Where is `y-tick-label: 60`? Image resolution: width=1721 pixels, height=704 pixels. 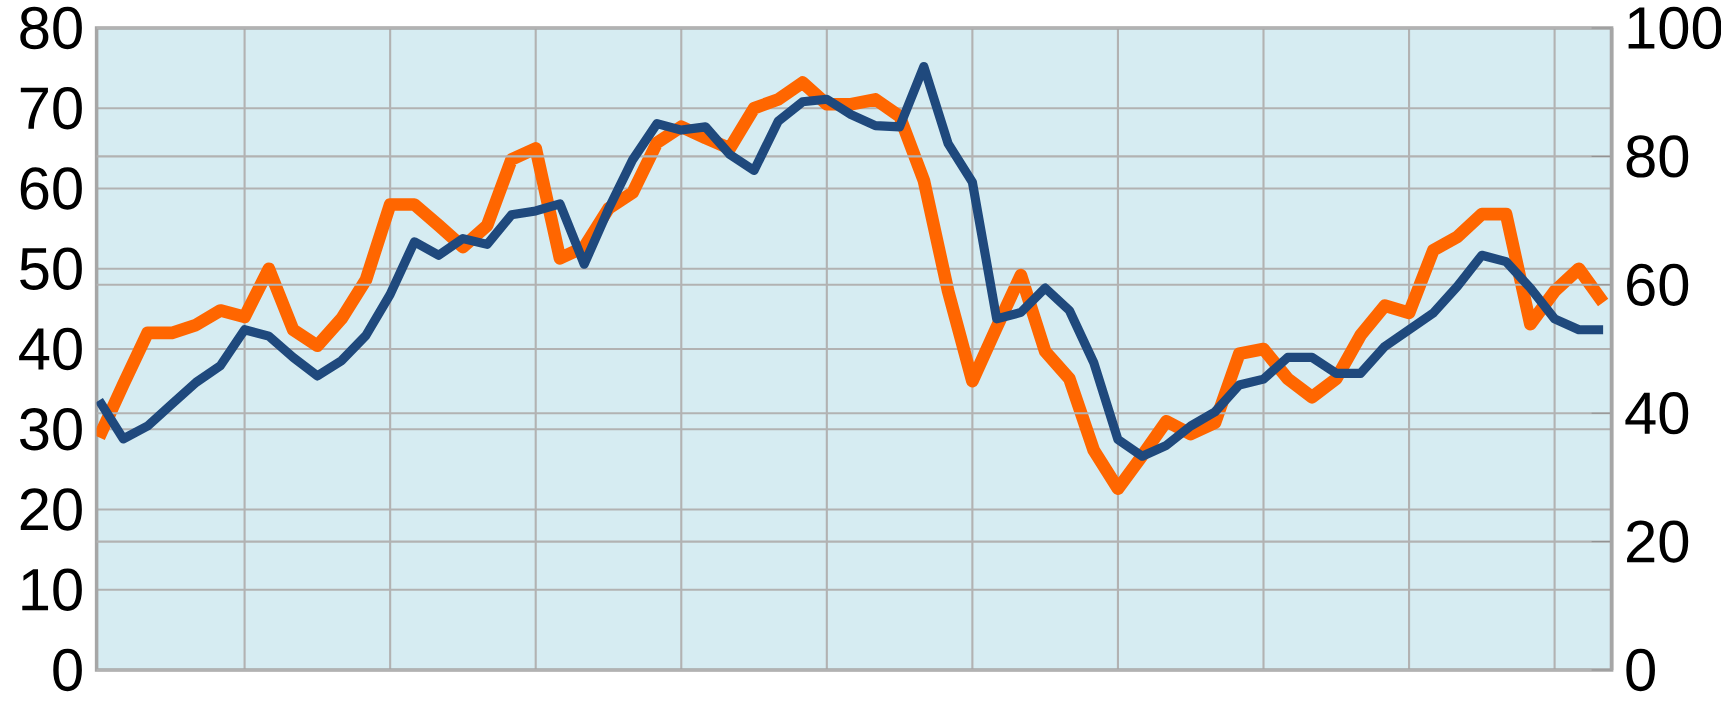 y-tick-label: 60 is located at coordinates (51, 188).